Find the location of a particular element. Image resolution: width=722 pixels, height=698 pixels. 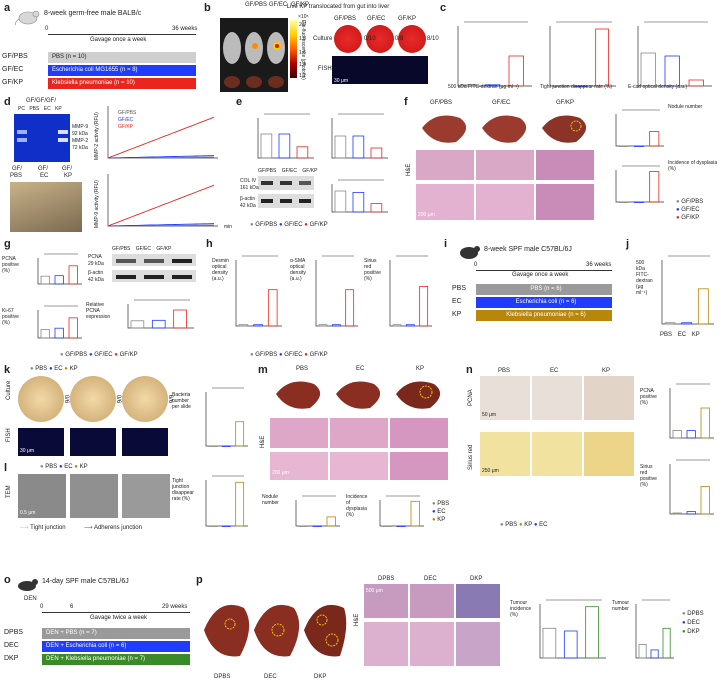

col-label: GF/EC is located at coordinates (501, 103).